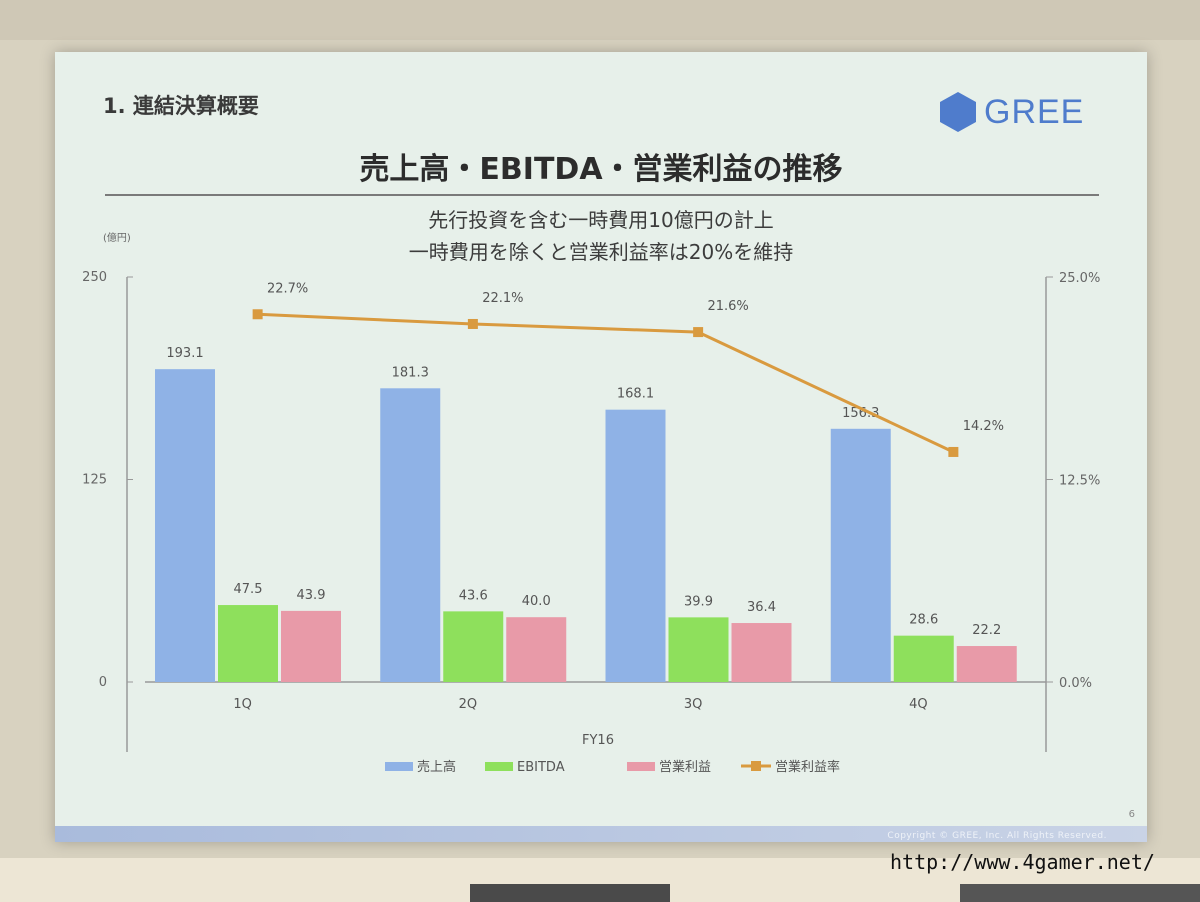  Describe the element at coordinates (94, 277) in the screenshot. I see `y-tick-label: 250` at that location.